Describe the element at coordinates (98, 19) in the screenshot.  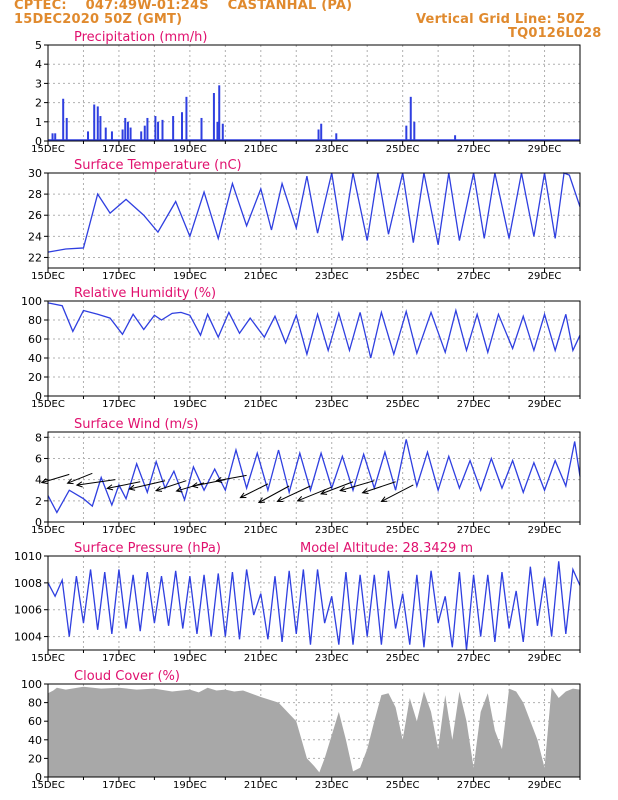
I see `header-date: 15DEC2020 50Z (GMT)` at that location.